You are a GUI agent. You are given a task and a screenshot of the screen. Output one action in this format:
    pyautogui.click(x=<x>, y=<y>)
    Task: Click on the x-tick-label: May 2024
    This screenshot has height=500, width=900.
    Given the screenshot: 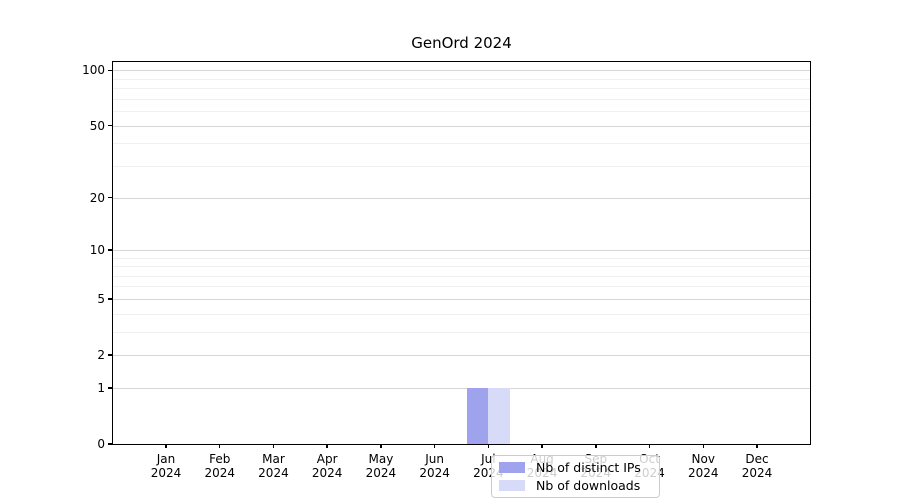 What is the action you would take?
    pyautogui.click(x=381, y=466)
    